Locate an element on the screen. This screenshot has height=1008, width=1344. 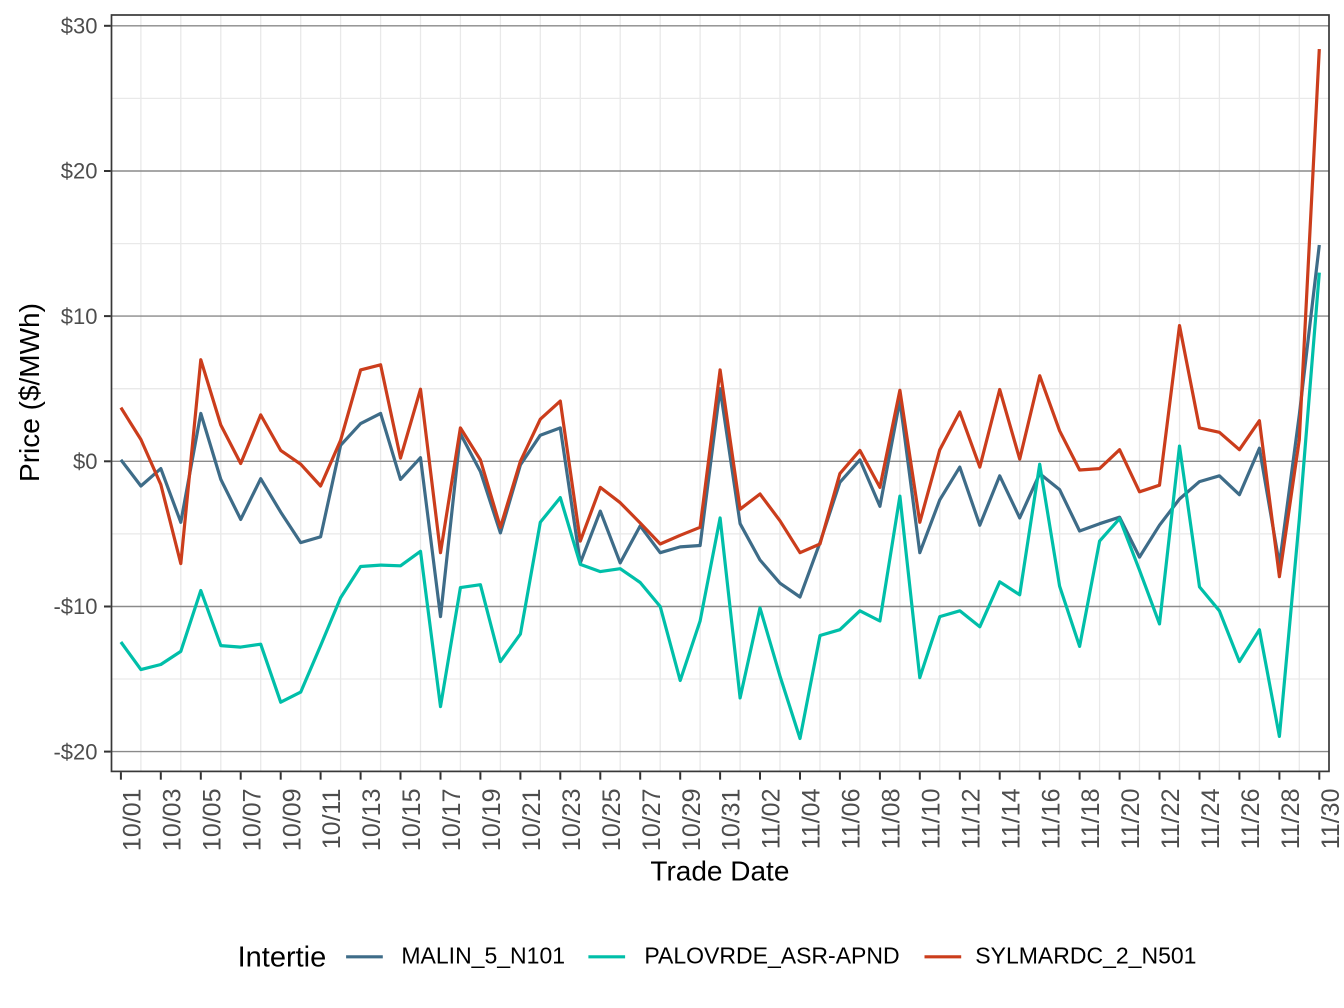
svg-text: 11/18 is located at coordinates (1091, 819).